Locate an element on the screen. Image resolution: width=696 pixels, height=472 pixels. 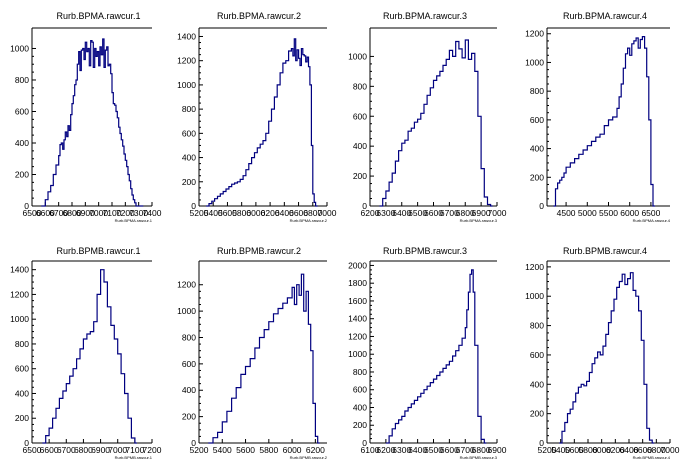
x-tick-label: 6400 is located at coordinates (284, 213).